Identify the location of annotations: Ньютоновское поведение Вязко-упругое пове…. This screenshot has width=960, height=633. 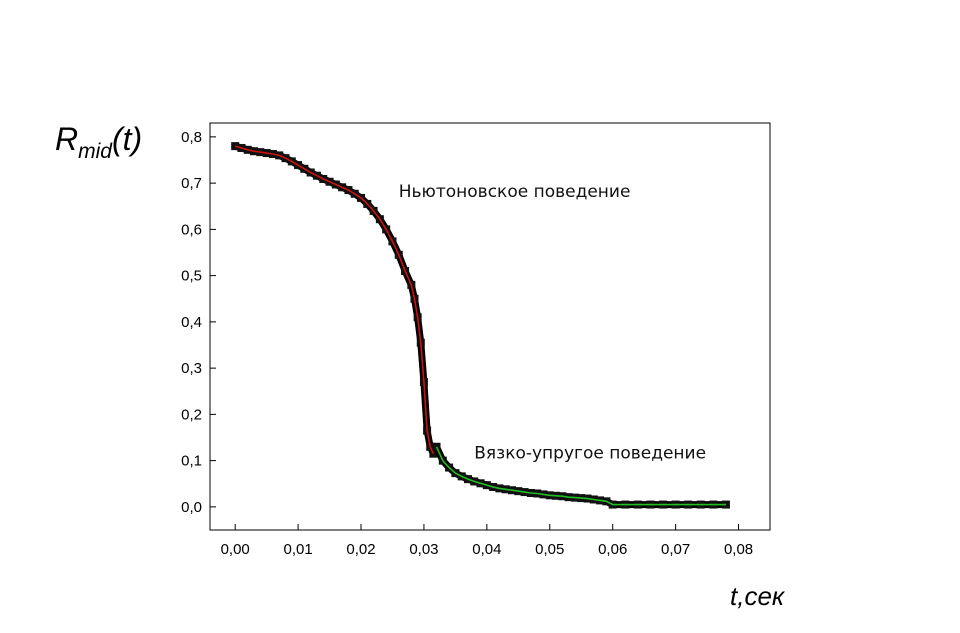
(552, 322).